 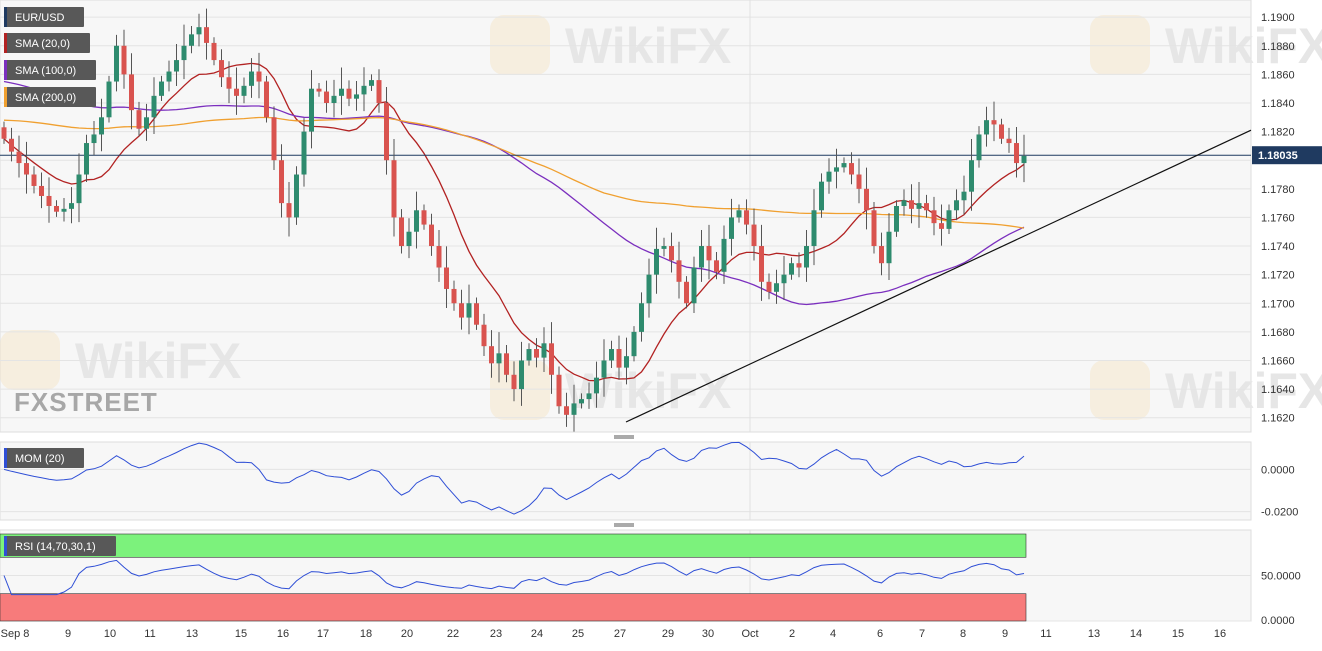 What do you see at coordinates (496, 634) in the screenshot?
I see `date-tick-label: 23` at bounding box center [496, 634].